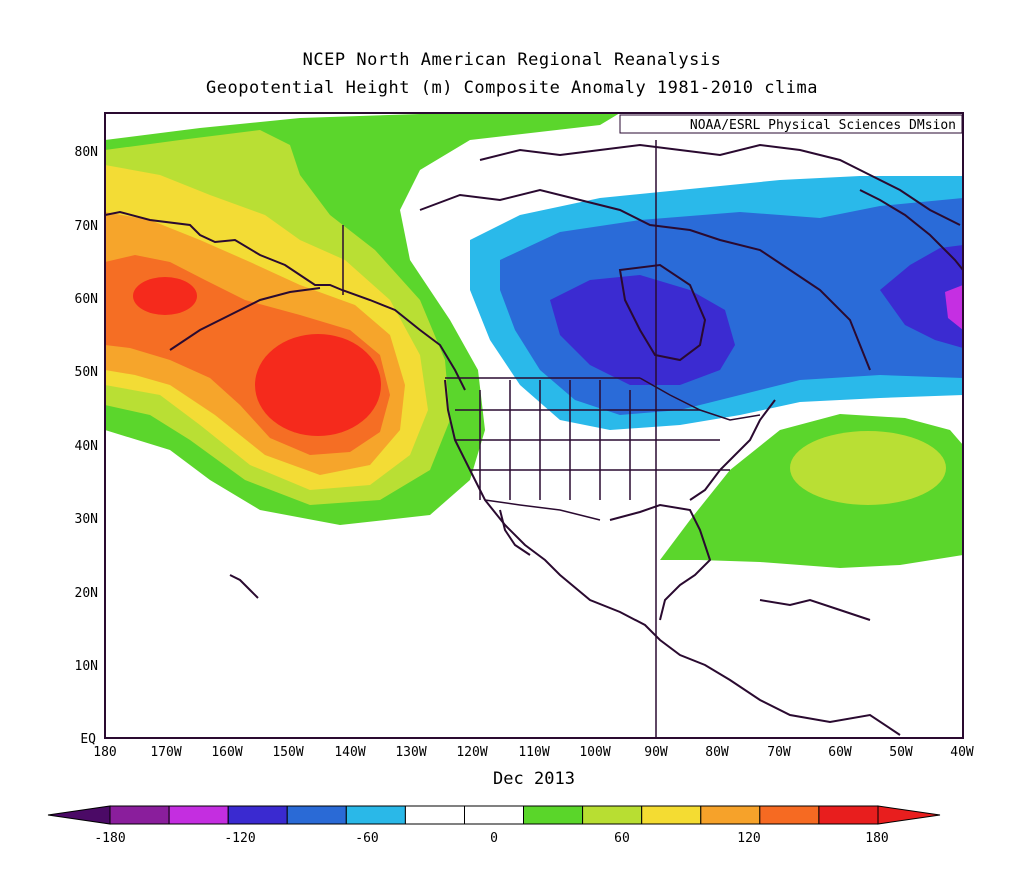 This screenshot has height=875, width=1024. Describe the element at coordinates (165, 296) in the screenshot. I see `positive-anomaly-red-west` at that location.